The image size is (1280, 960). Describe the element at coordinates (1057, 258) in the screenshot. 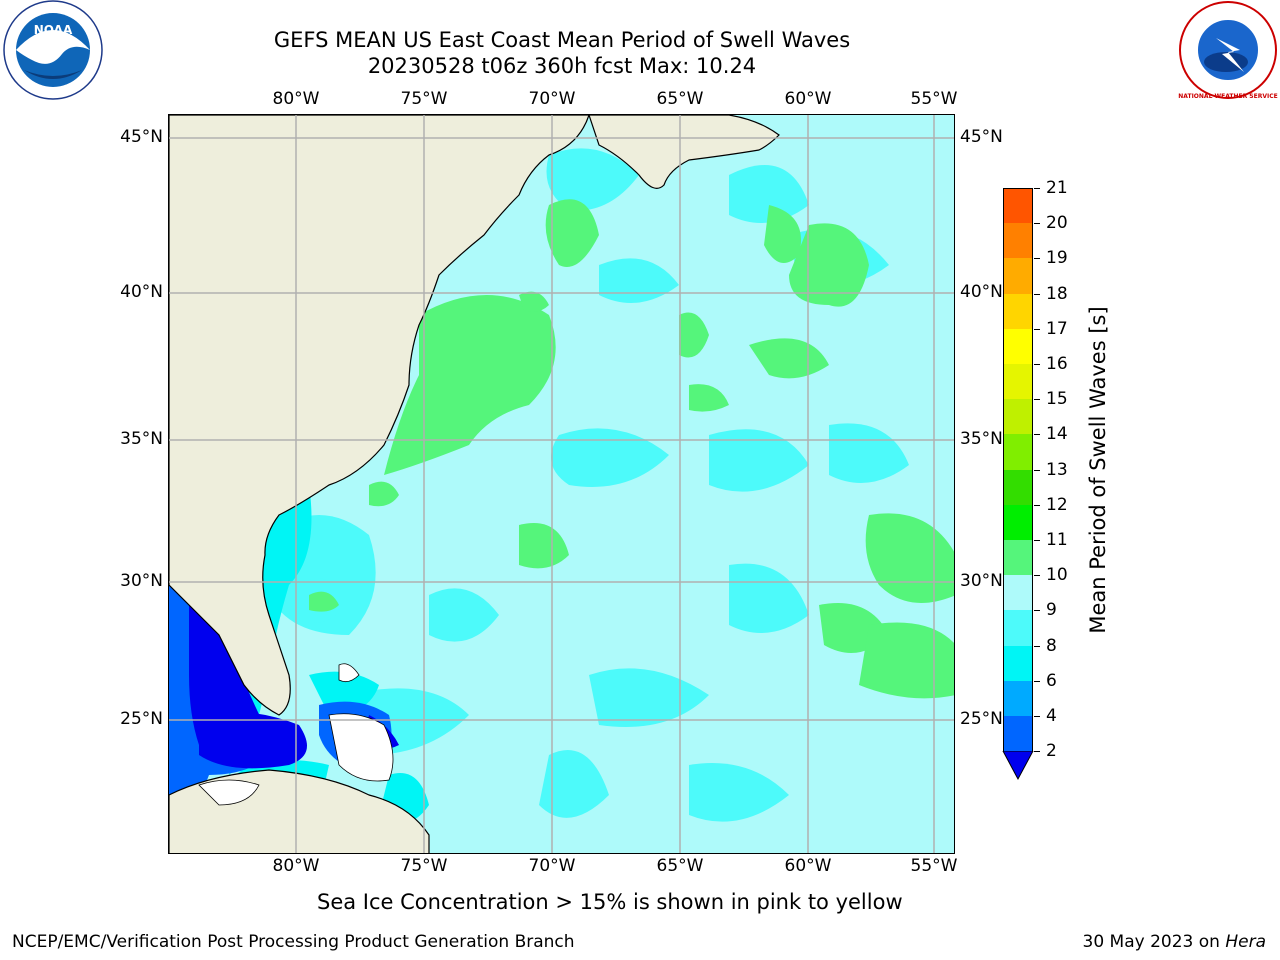

I see `colorbar-tick-label: 19` at that location.